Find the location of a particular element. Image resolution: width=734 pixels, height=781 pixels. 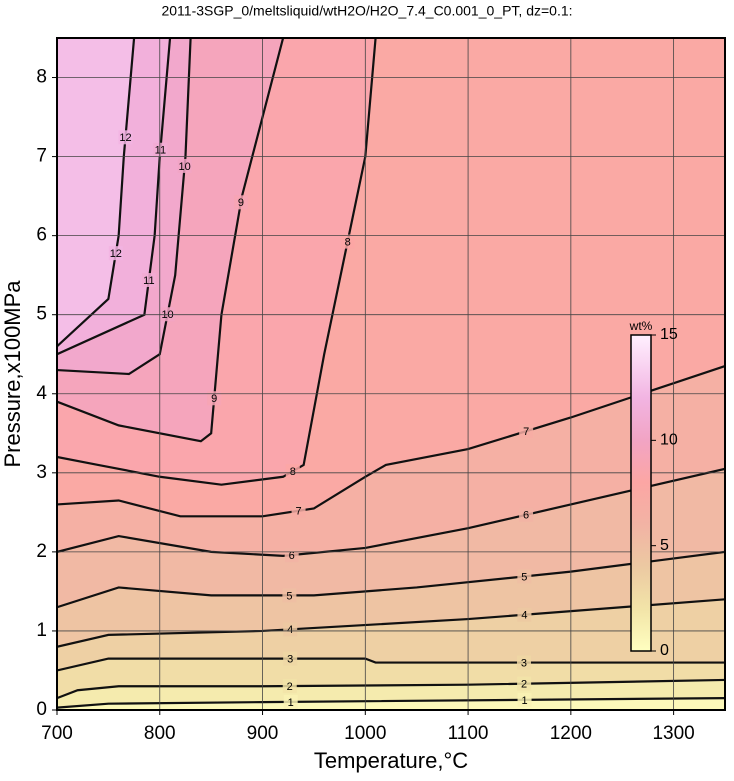

y-tick-label: 7 is located at coordinates (41, 156).